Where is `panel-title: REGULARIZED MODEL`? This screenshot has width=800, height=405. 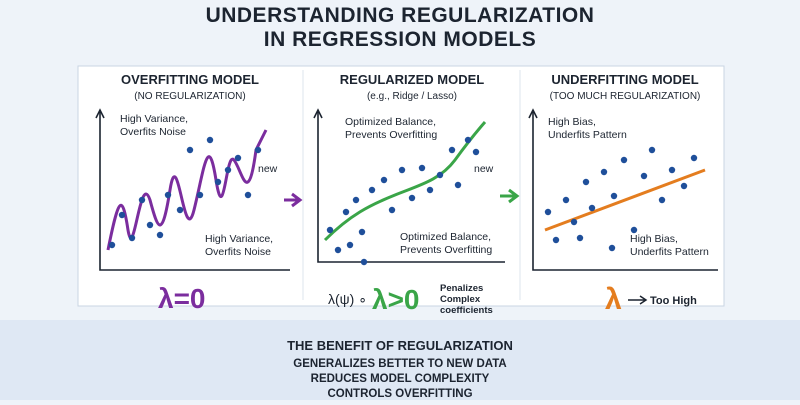 panel-title: REGULARIZED MODEL is located at coordinates (412, 79).